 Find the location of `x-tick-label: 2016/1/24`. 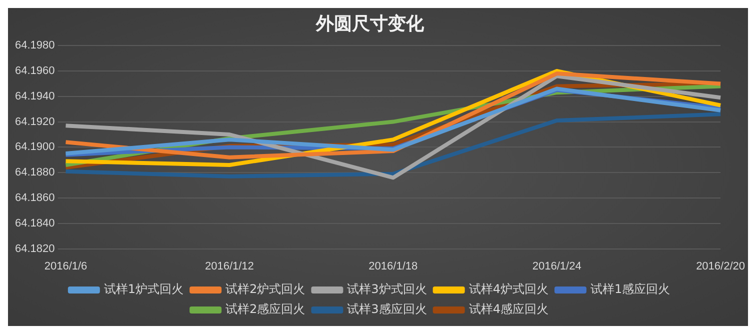

x-tick-label: 2016/1/24 is located at coordinates (557, 266).